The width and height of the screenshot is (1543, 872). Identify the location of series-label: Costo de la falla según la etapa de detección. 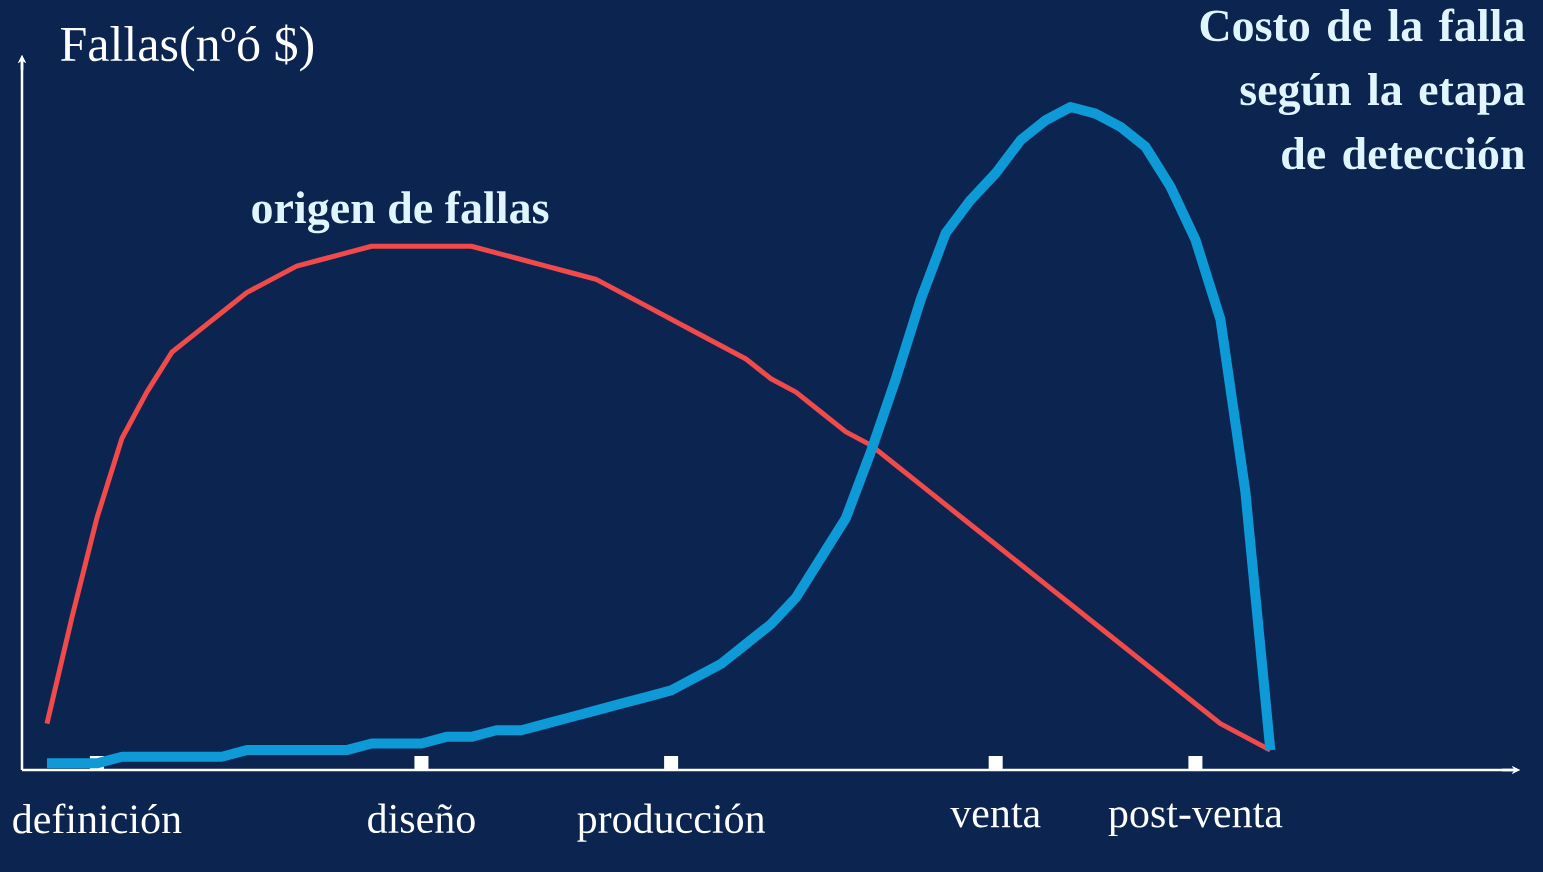
(1362, 89).